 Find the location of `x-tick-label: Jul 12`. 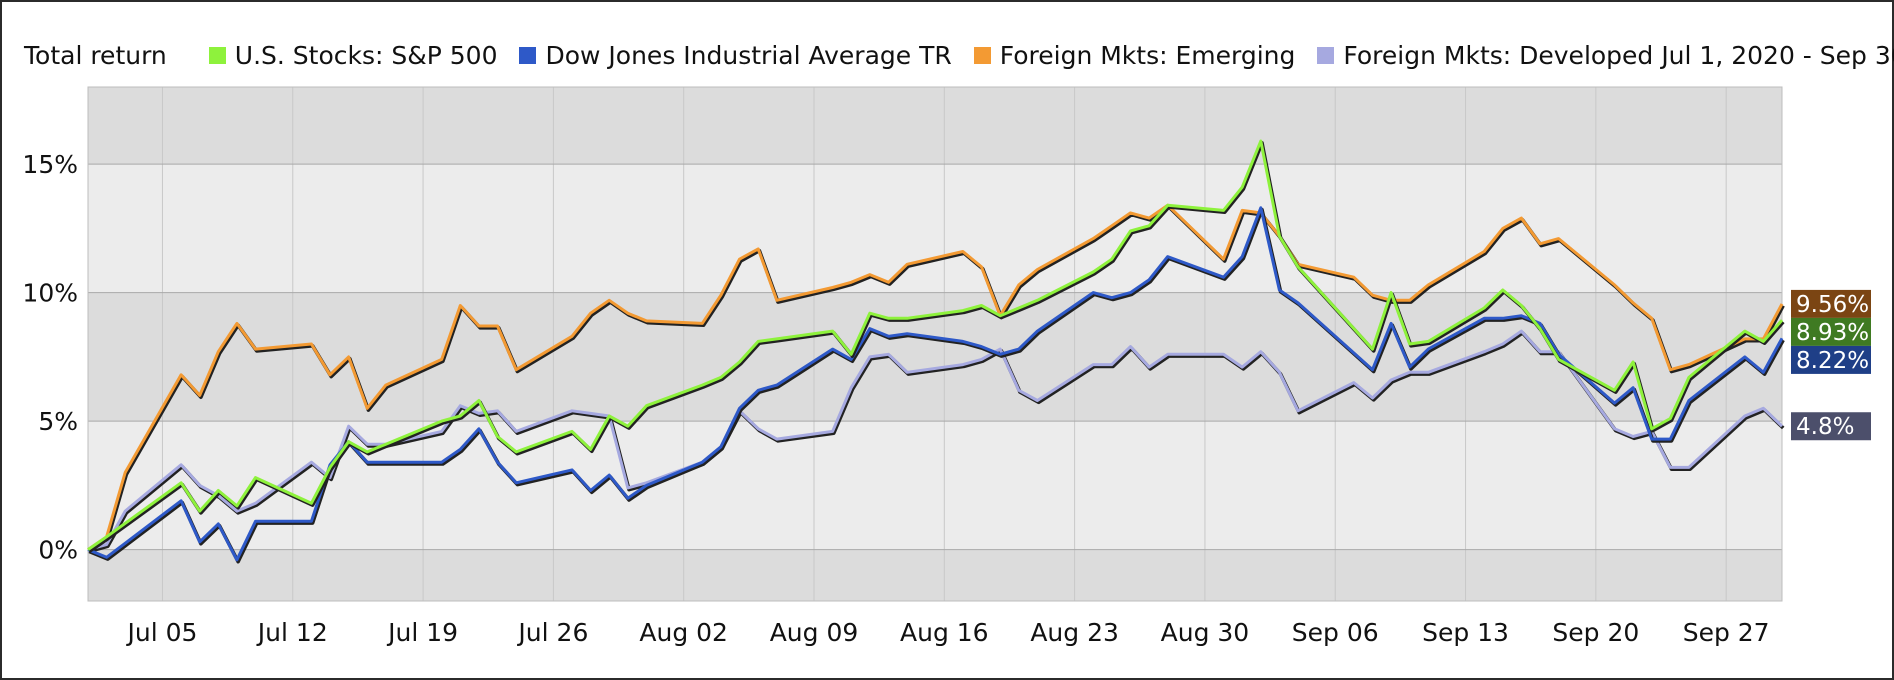

x-tick-label: Jul 12 is located at coordinates (292, 632).